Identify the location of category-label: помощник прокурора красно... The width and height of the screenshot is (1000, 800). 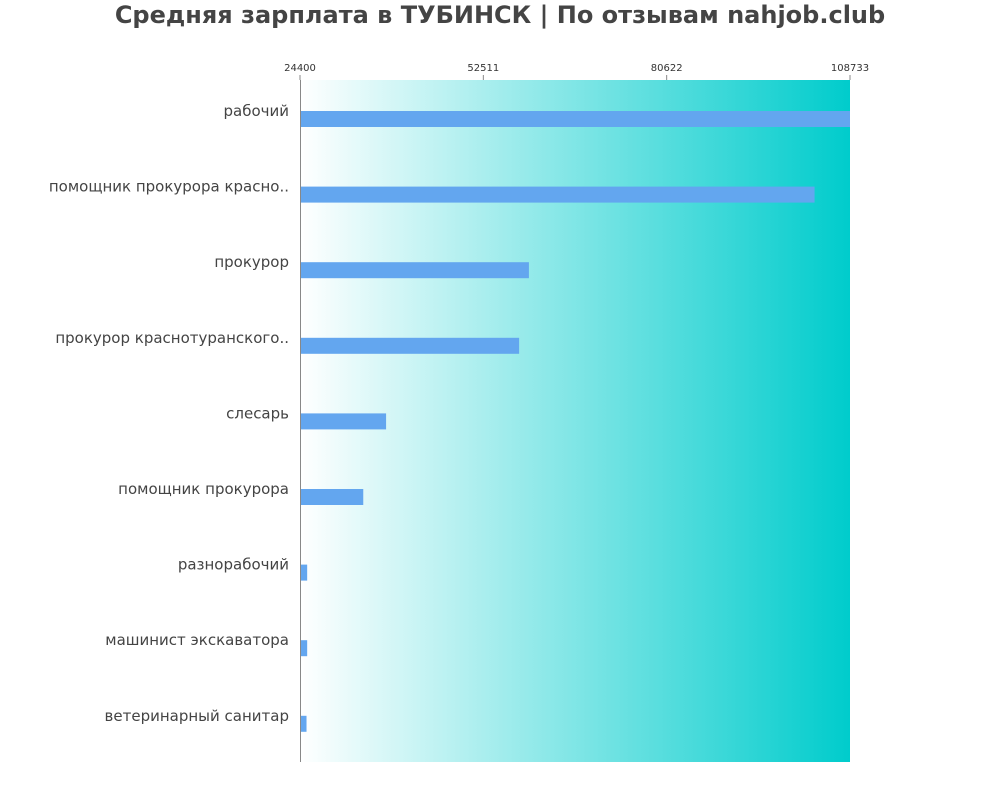
(169, 187).